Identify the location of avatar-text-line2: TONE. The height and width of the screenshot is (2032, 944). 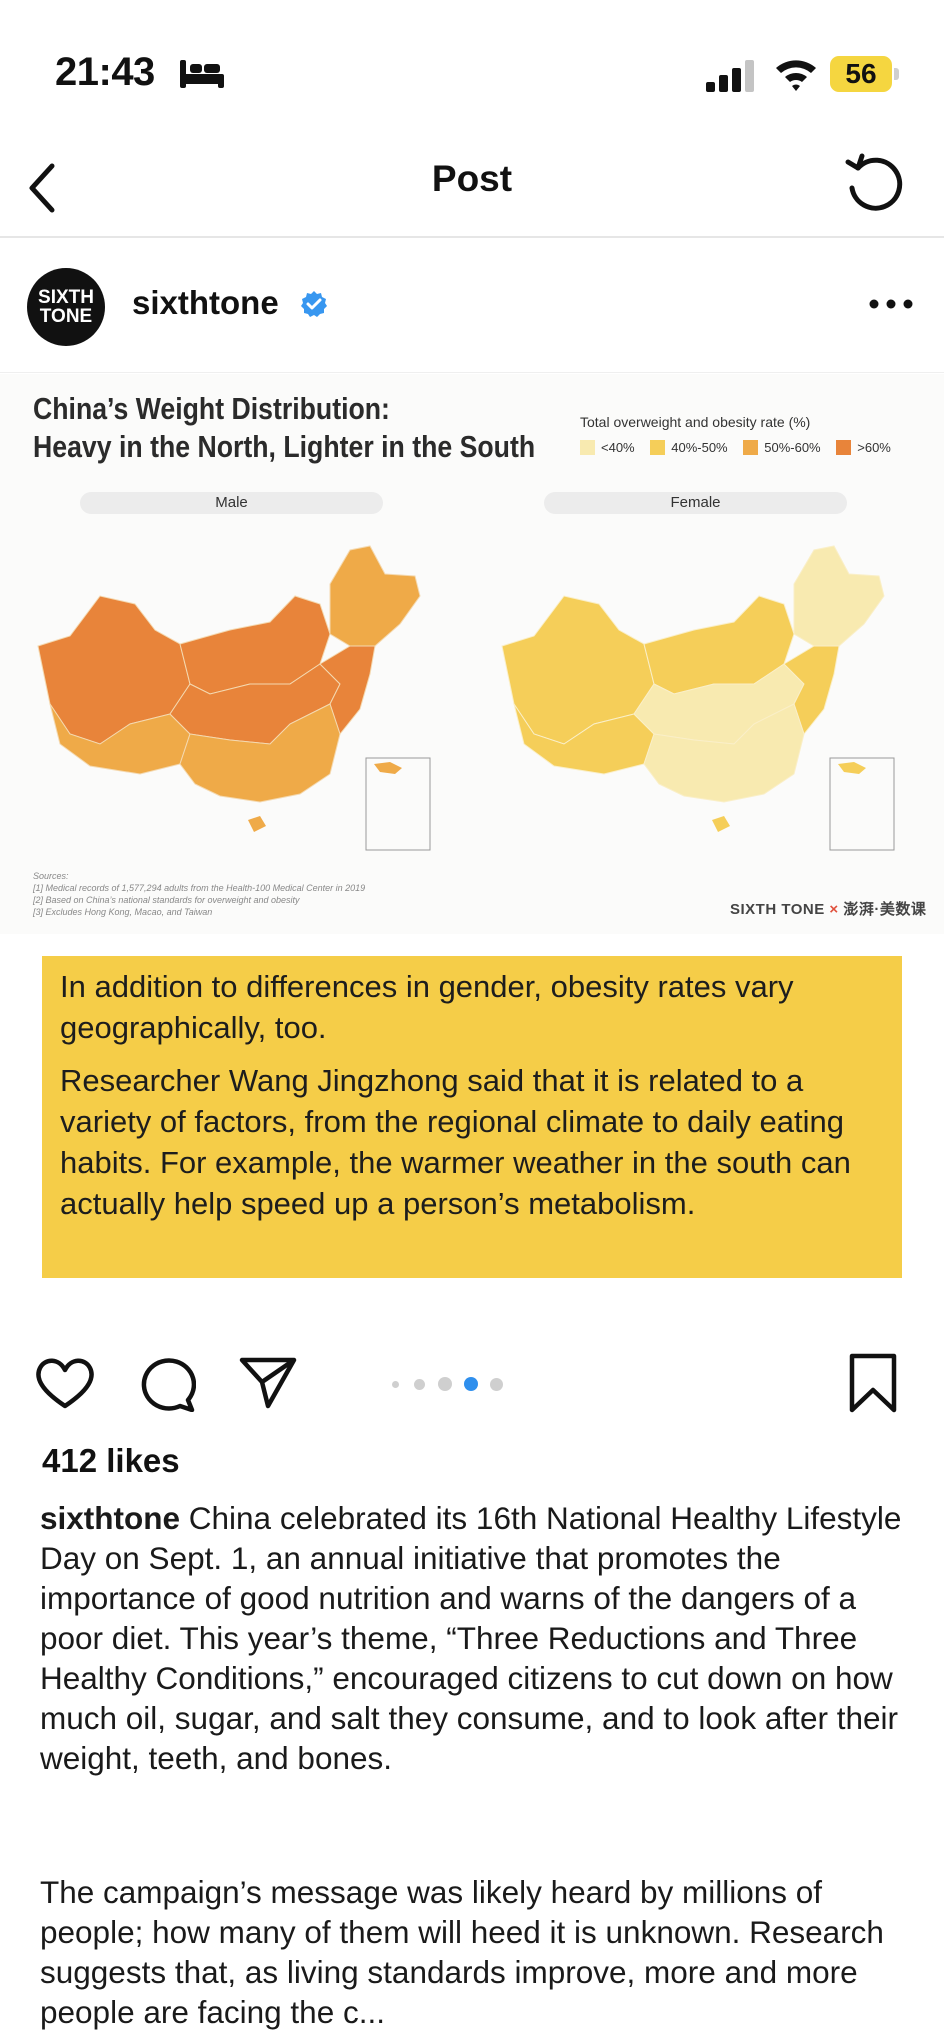
(66, 316).